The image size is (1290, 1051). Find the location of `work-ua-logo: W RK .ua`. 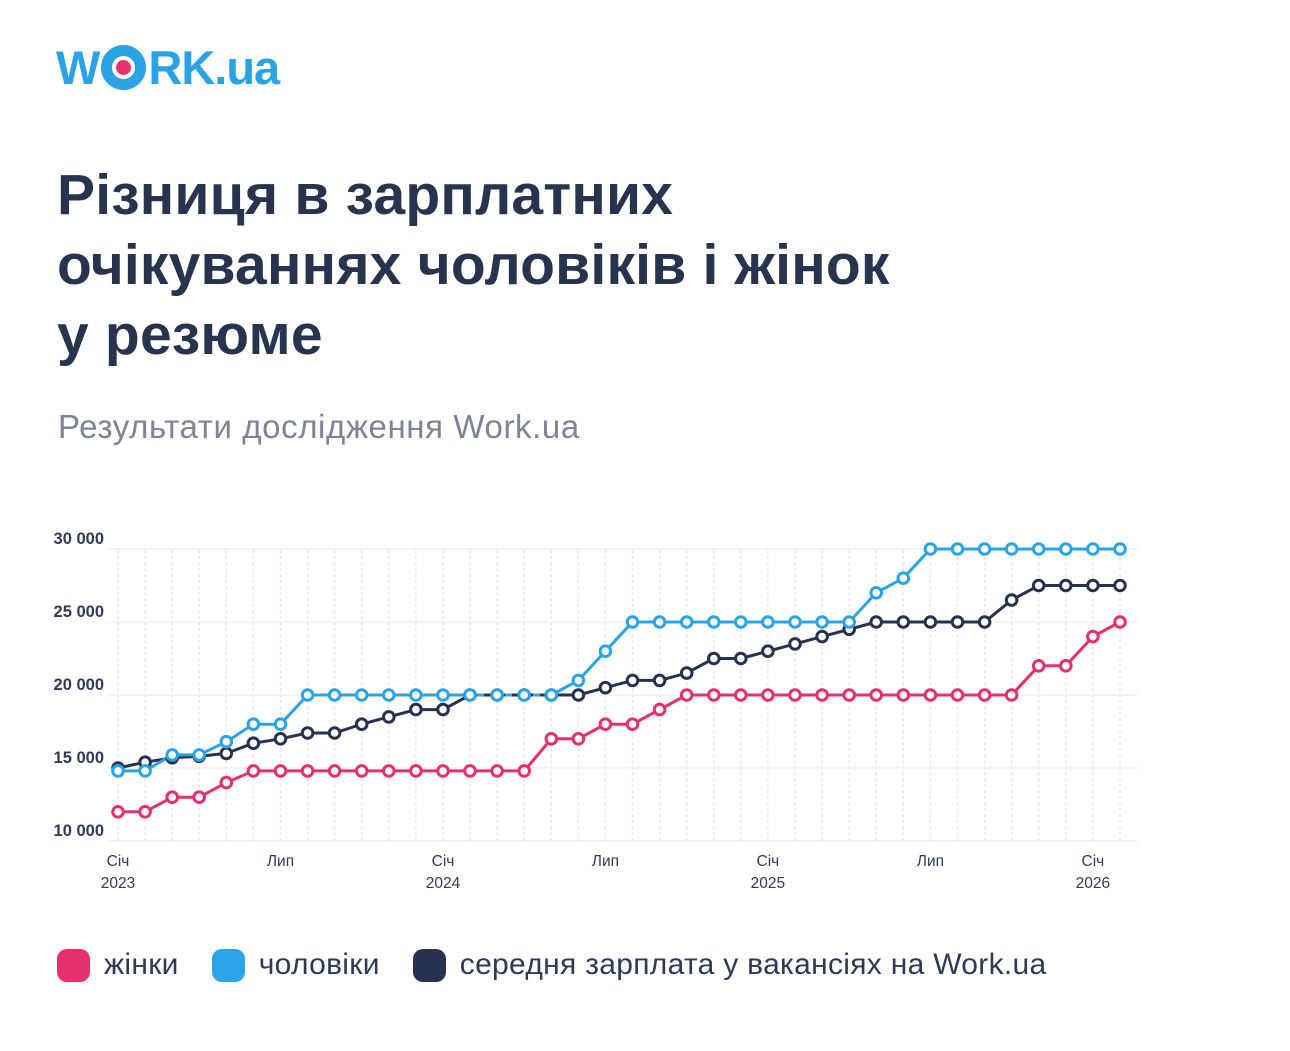

work-ua-logo: W RK .ua is located at coordinates (168, 67).